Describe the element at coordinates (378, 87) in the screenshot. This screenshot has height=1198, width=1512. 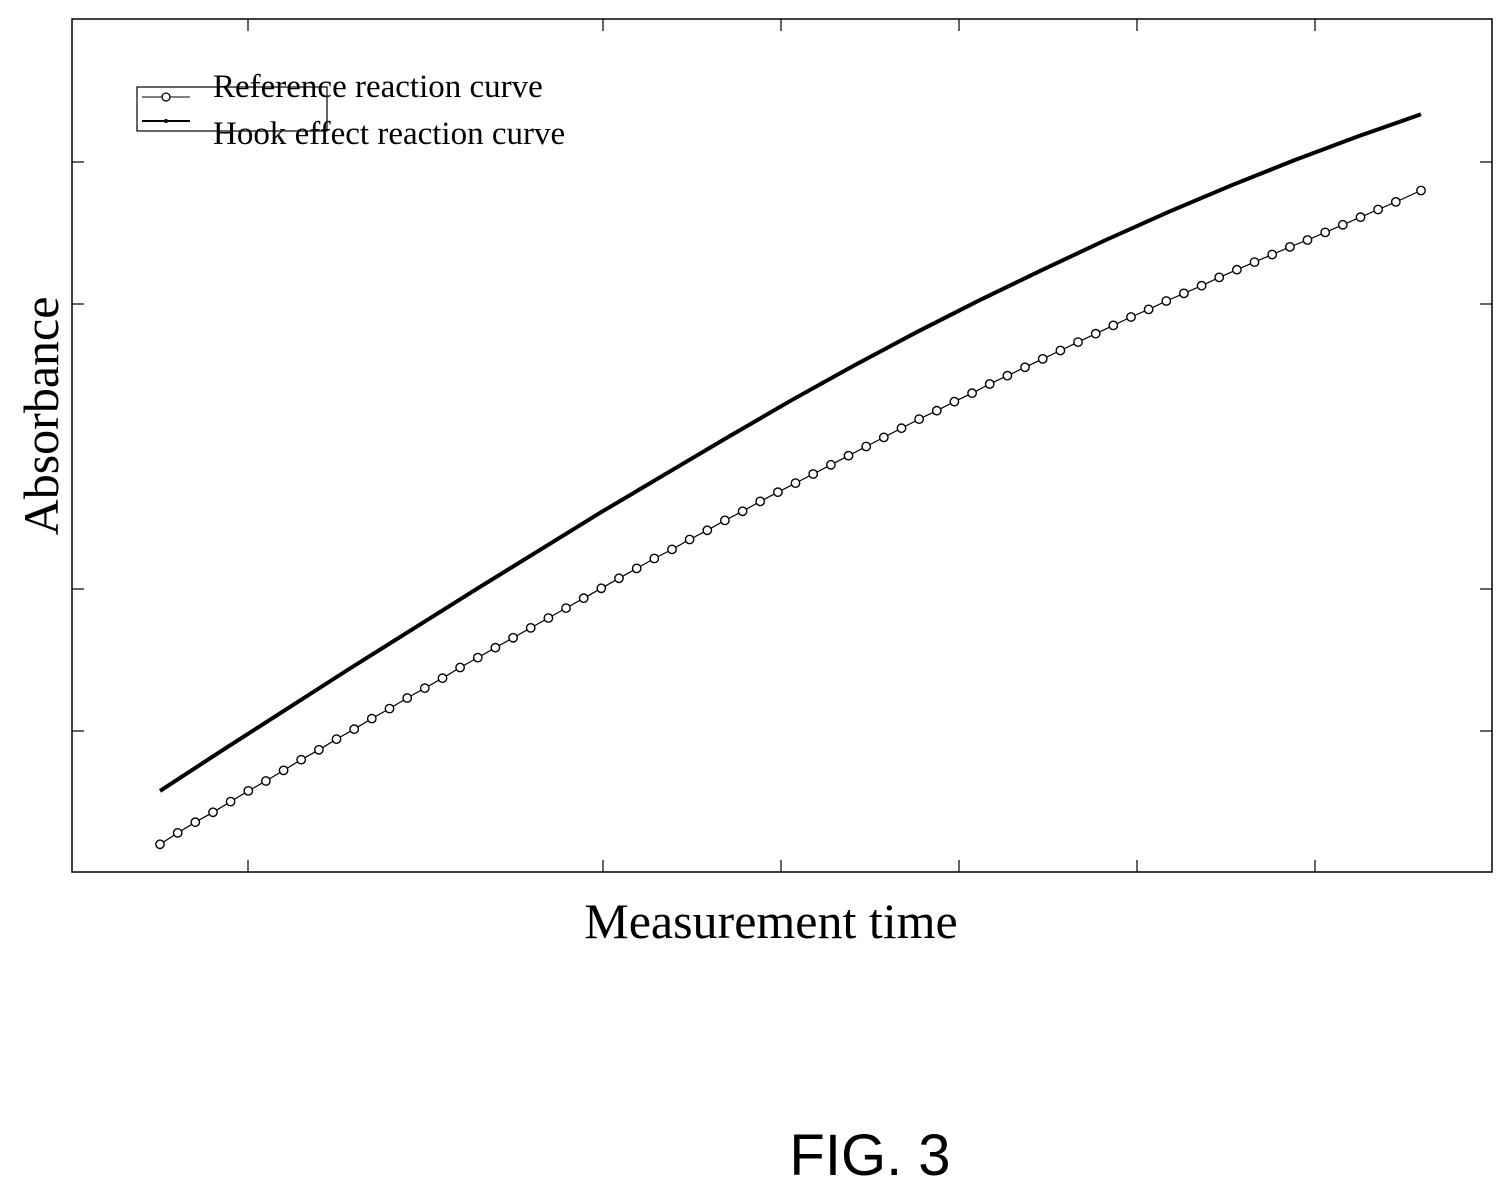
I see `legend-label-reference: Reference reaction curve` at that location.